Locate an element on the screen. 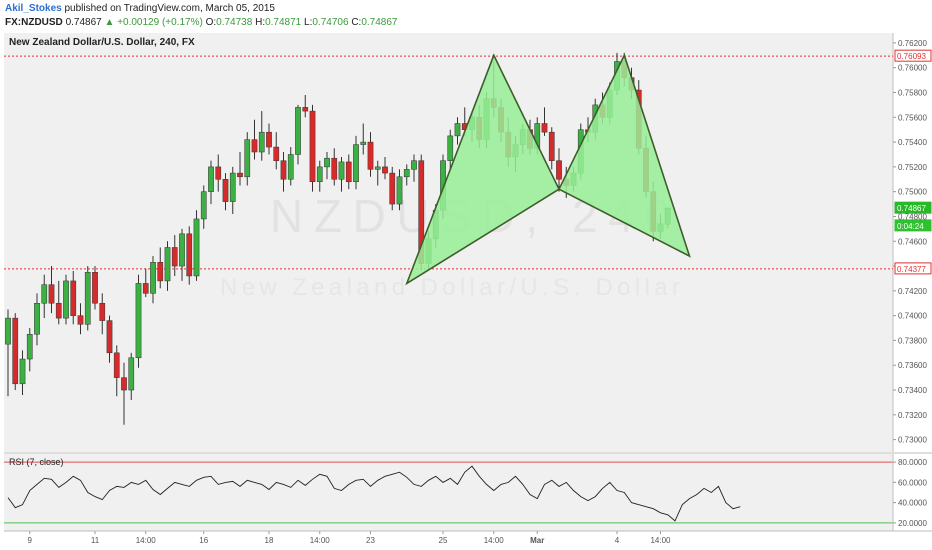  price-tick-label: 0.75400 is located at coordinates (912, 142).